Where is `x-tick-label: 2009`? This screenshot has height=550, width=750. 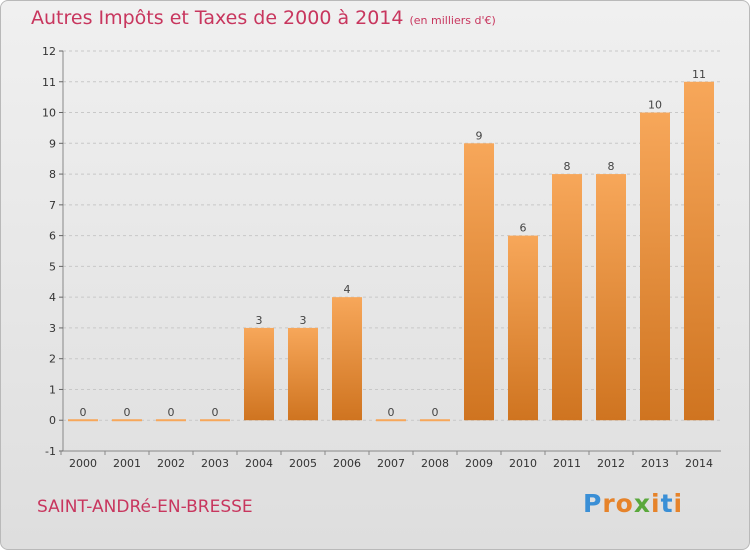
x-tick-label: 2009 is located at coordinates (479, 463).